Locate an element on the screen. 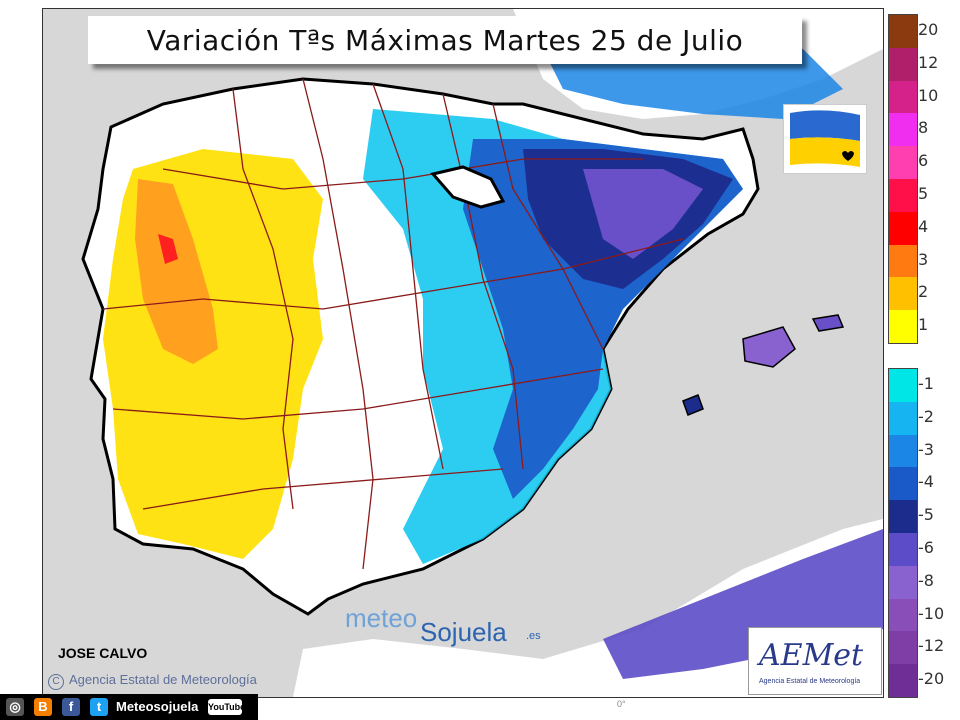 This screenshot has height=720, width=960. legend-label: 10 is located at coordinates (928, 95).